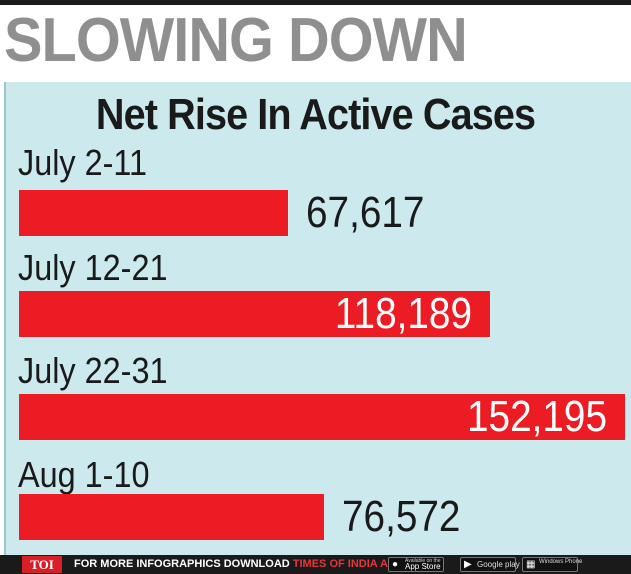 This screenshot has height=574, width=631. Describe the element at coordinates (498, 564) in the screenshot. I see `google-play-label: Google play` at that location.